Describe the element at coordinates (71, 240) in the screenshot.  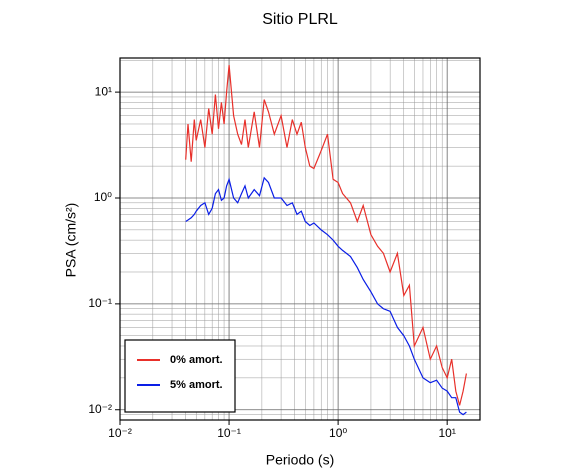
I see `y-axis-label: PSA (cm/s²)` at that location.